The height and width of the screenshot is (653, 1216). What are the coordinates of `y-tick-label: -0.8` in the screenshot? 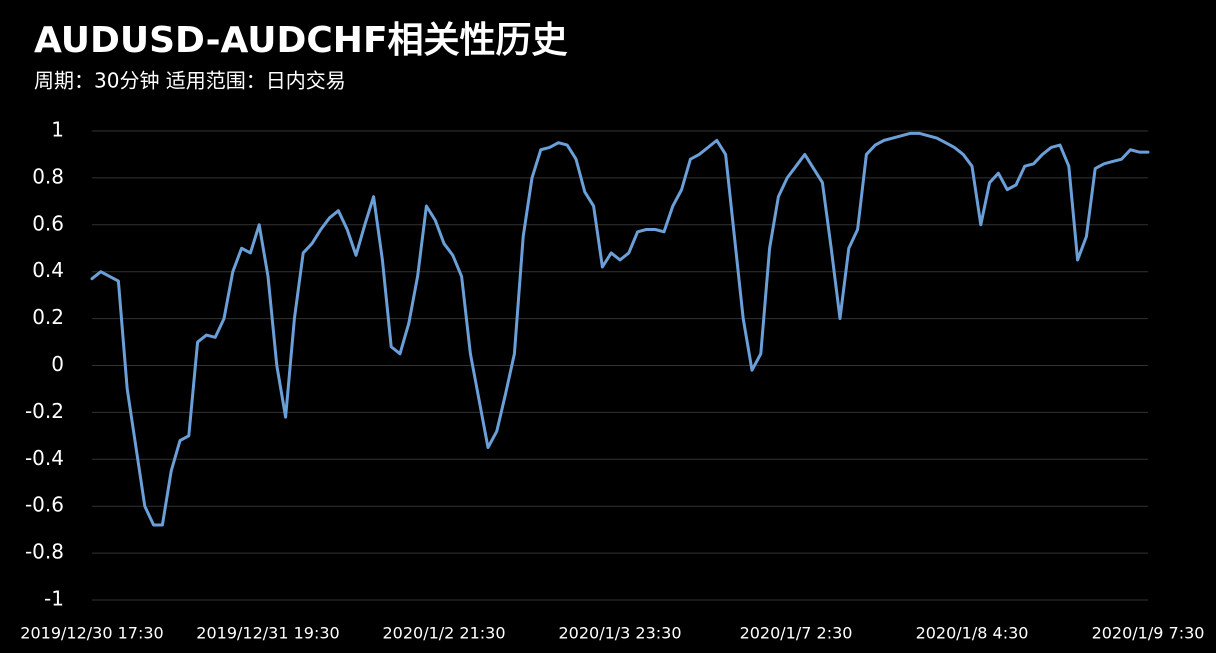 It's located at (44, 552).